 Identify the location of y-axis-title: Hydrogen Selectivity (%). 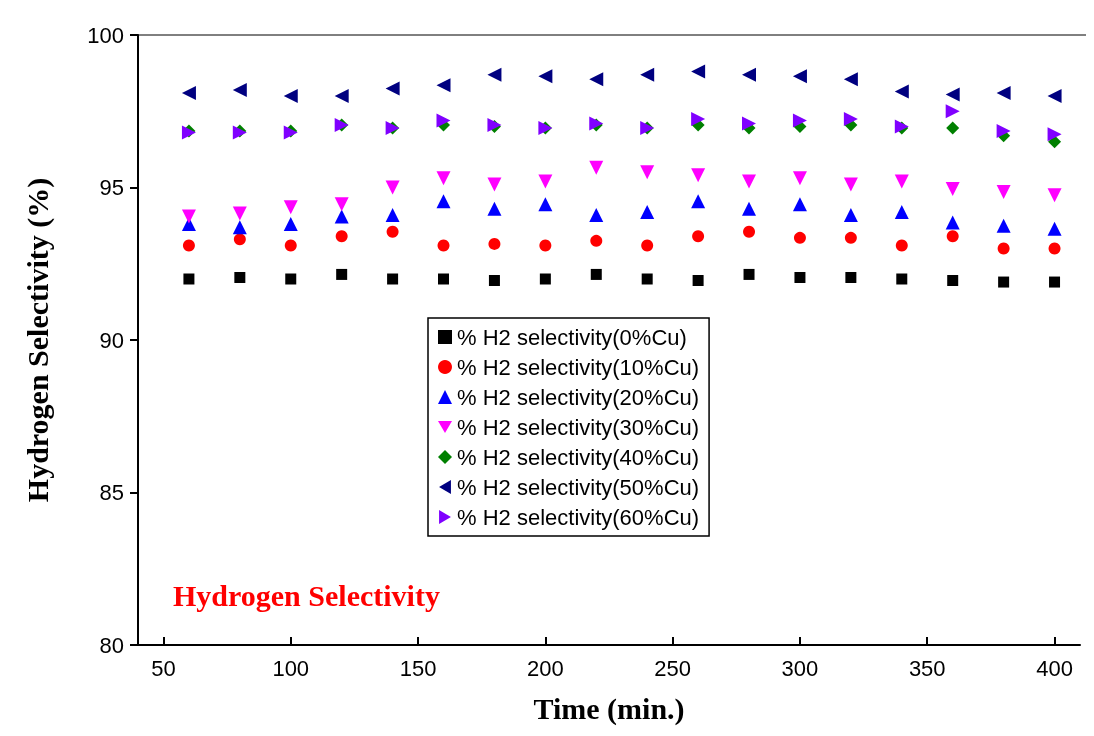
(37, 340).